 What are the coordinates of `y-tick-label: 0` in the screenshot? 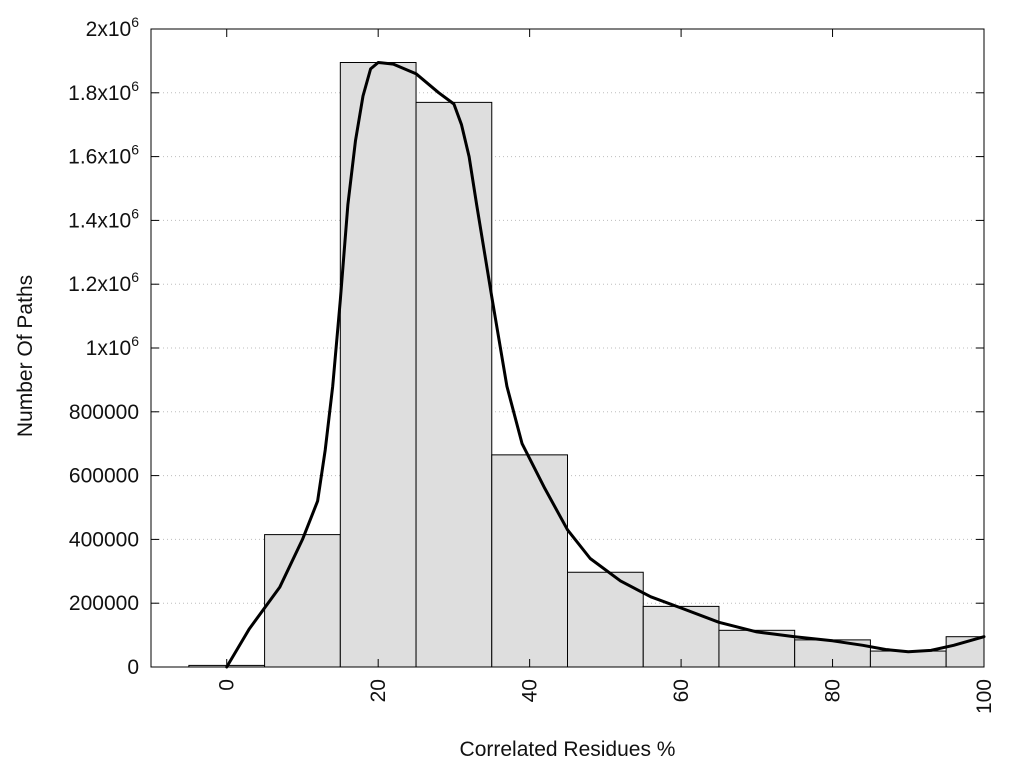 It's located at (133, 667).